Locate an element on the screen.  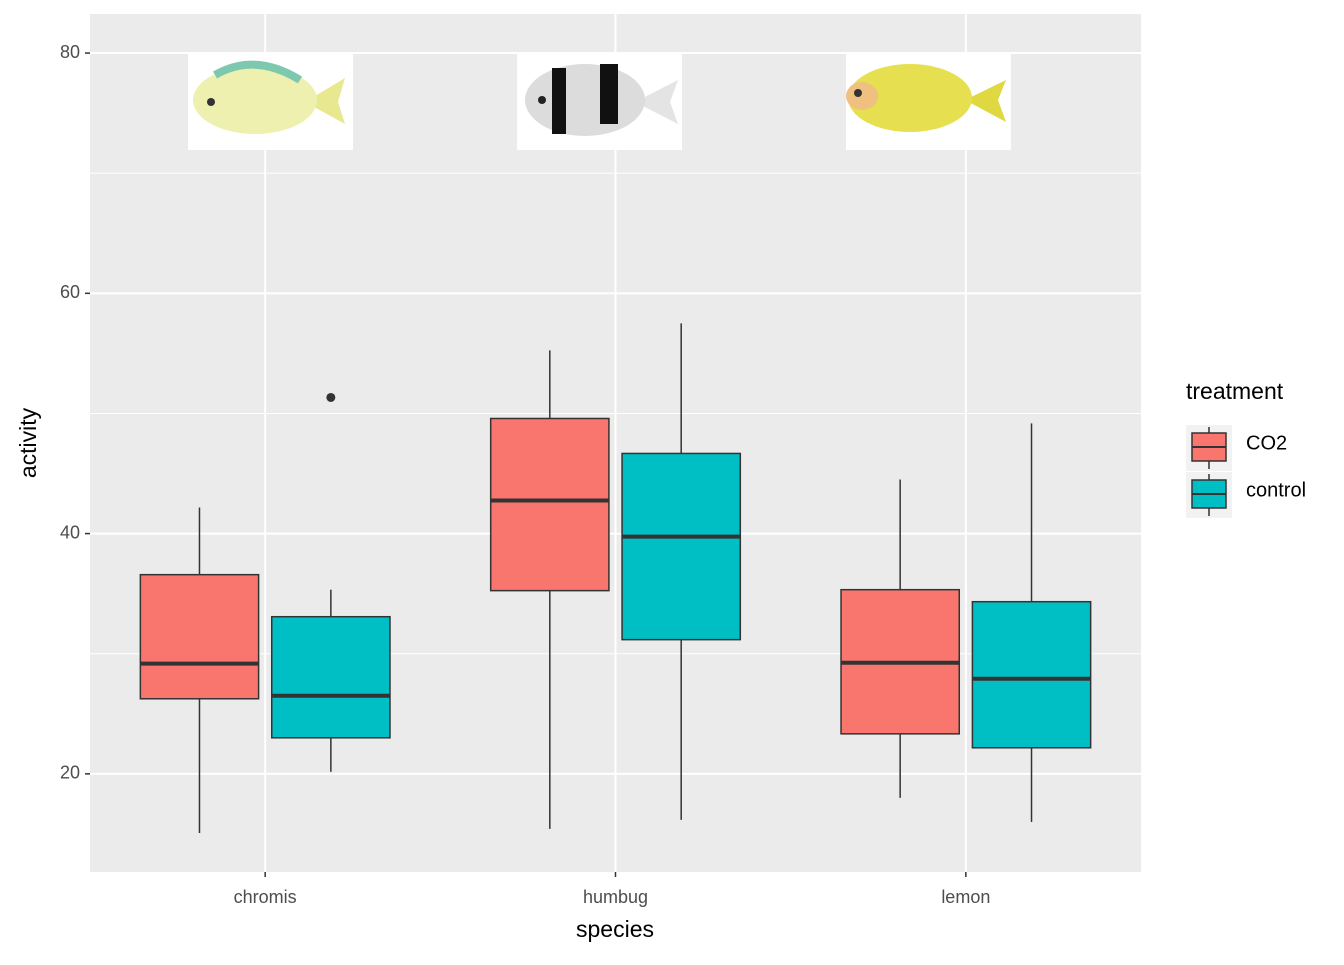
fish-head is located at coordinates (862, 96).